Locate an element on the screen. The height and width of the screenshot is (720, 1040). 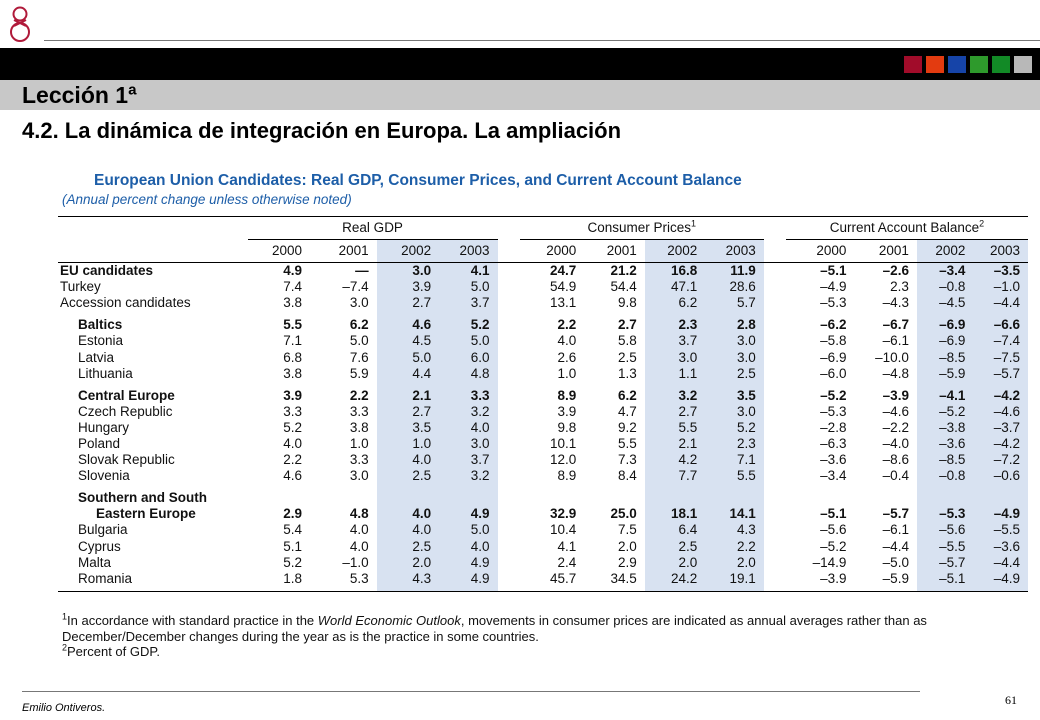
cell-cpi: 2.2 is located at coordinates (567, 325).